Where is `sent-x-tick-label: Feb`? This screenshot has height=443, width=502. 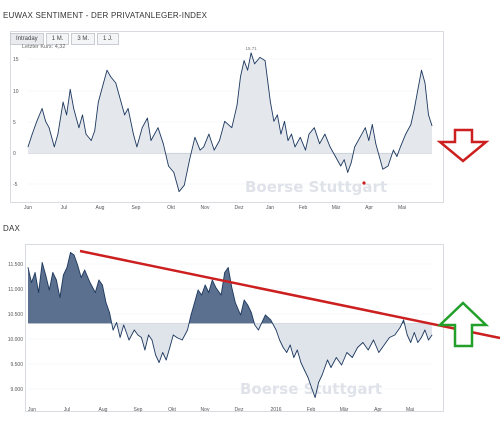
sent-x-tick-label: Feb is located at coordinates (303, 208).